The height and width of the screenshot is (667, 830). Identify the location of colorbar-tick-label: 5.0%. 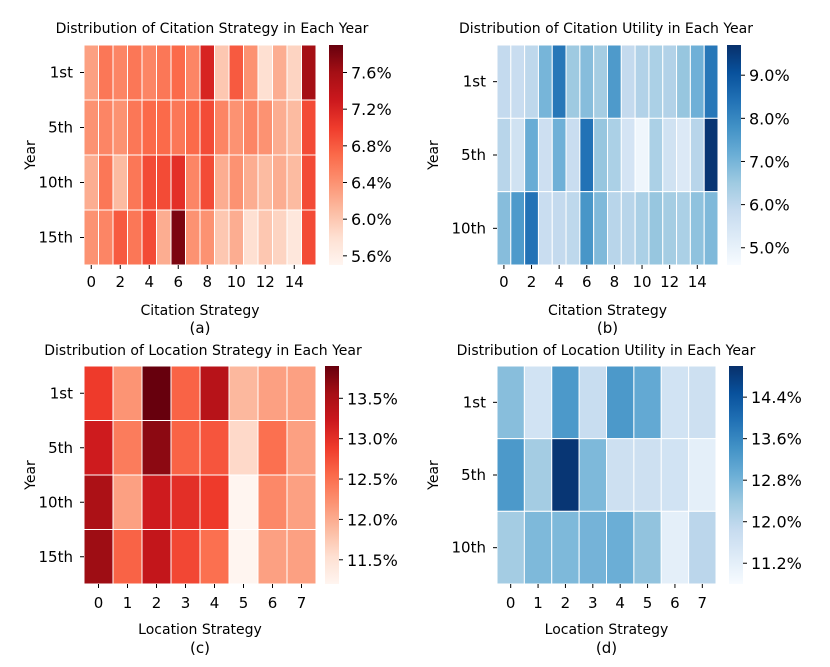
(769, 248).